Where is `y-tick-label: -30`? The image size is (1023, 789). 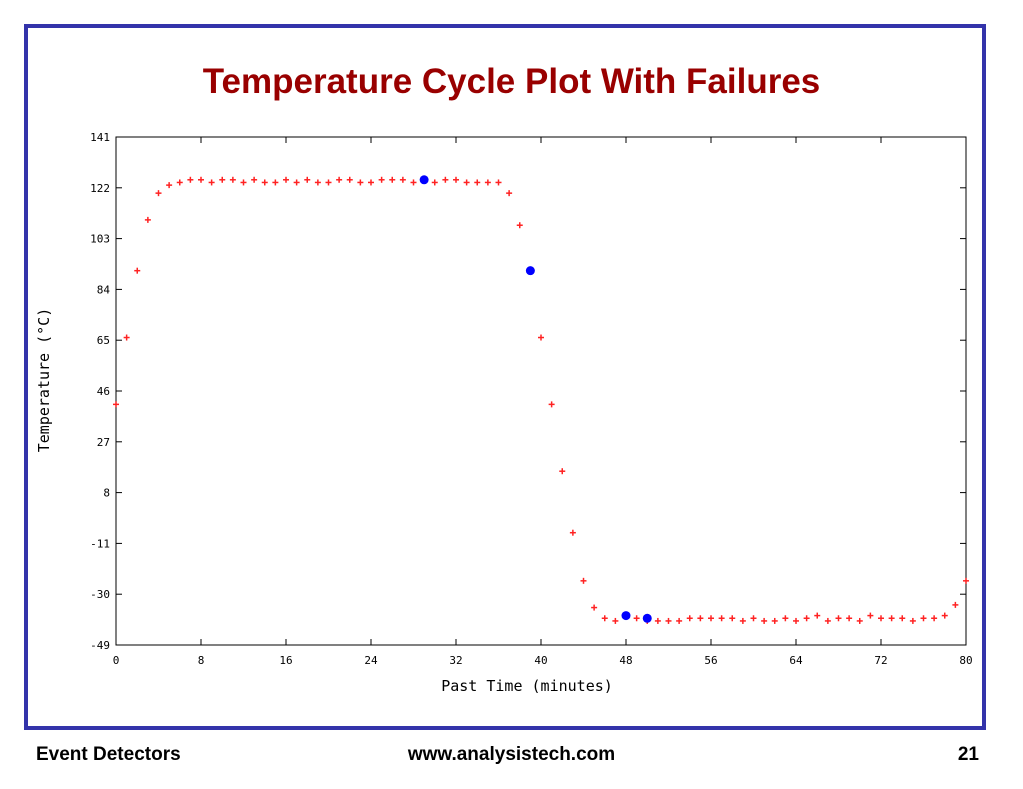
y-tick-label: -30 is located at coordinates (100, 594).